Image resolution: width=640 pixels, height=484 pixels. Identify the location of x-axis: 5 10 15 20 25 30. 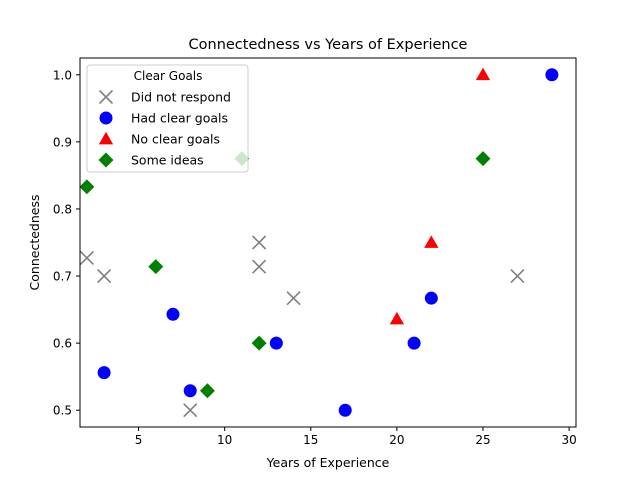
(356, 437).